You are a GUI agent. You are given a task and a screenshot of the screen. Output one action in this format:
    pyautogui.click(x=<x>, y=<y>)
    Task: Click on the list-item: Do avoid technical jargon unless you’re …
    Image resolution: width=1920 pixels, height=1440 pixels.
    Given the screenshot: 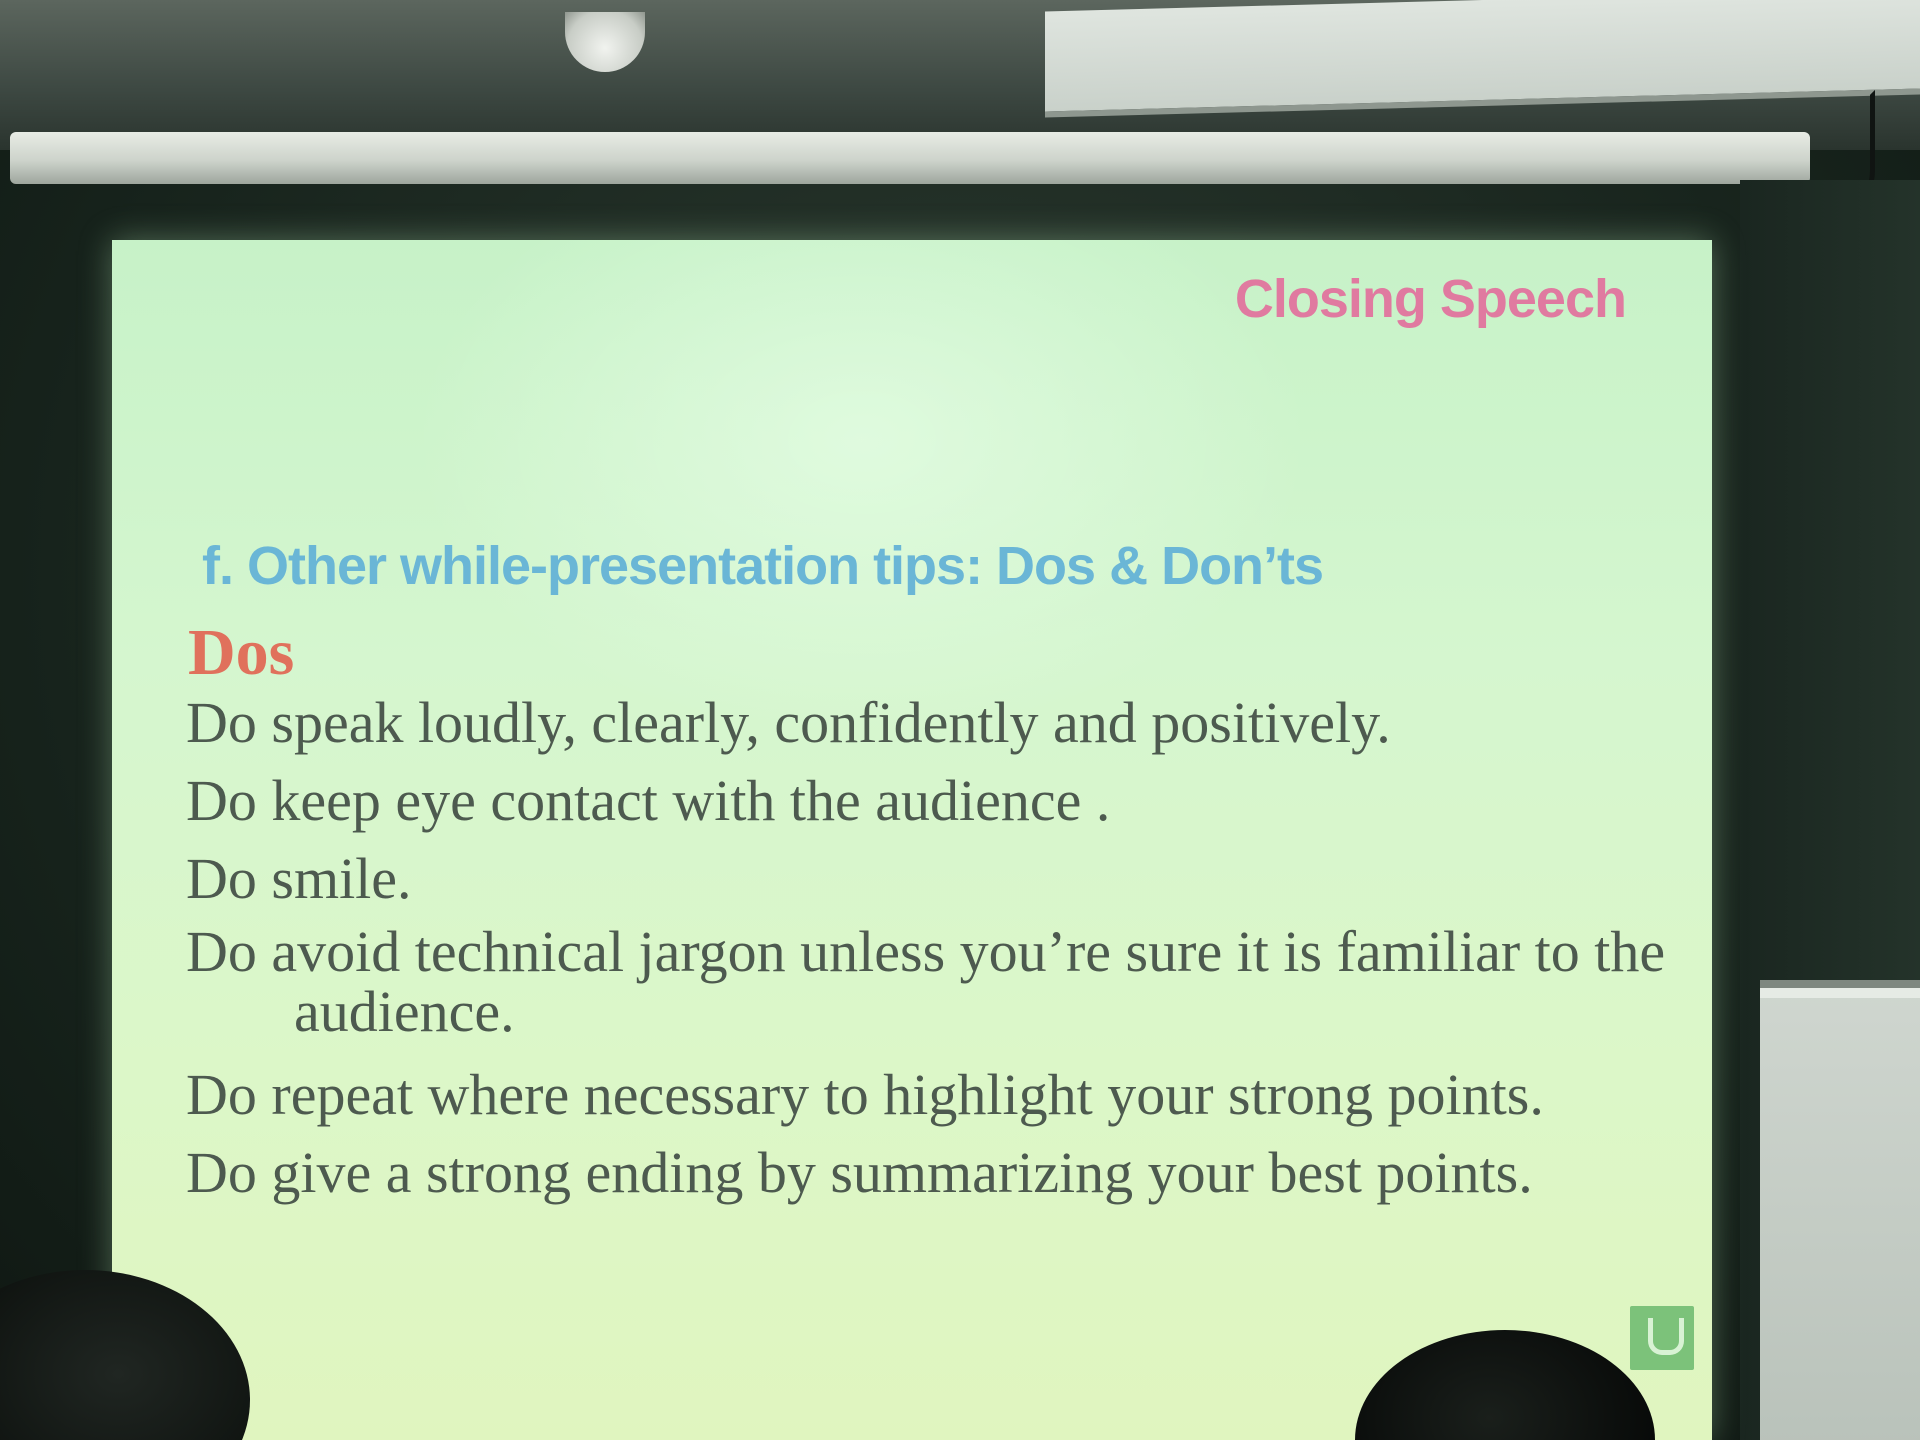 What is the action you would take?
    pyautogui.click(x=926, y=981)
    